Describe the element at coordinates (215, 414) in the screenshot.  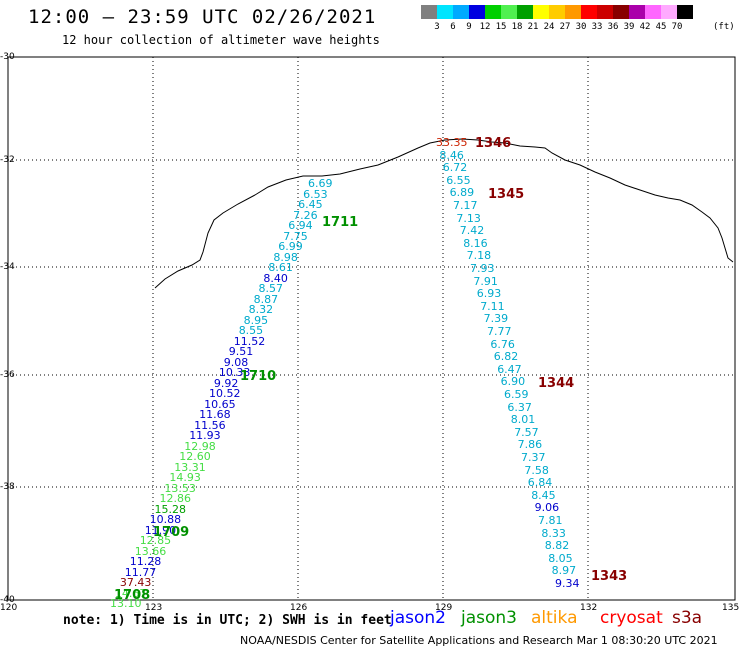
I see `wave-height-value: 11.68` at that location.